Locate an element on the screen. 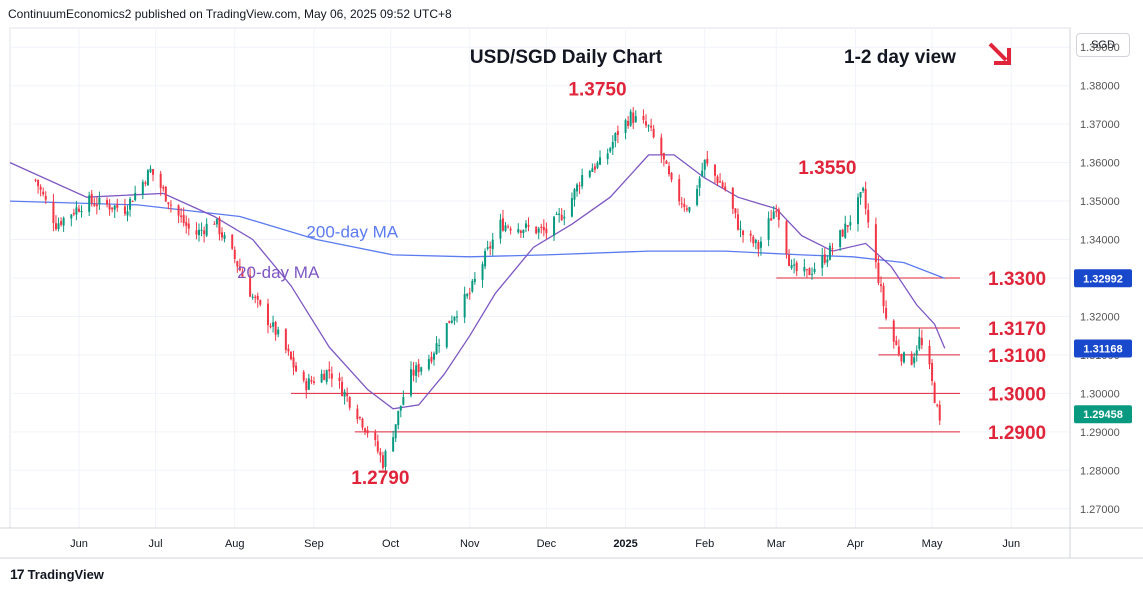  arrow-down-right-icon is located at coordinates (999, 53).